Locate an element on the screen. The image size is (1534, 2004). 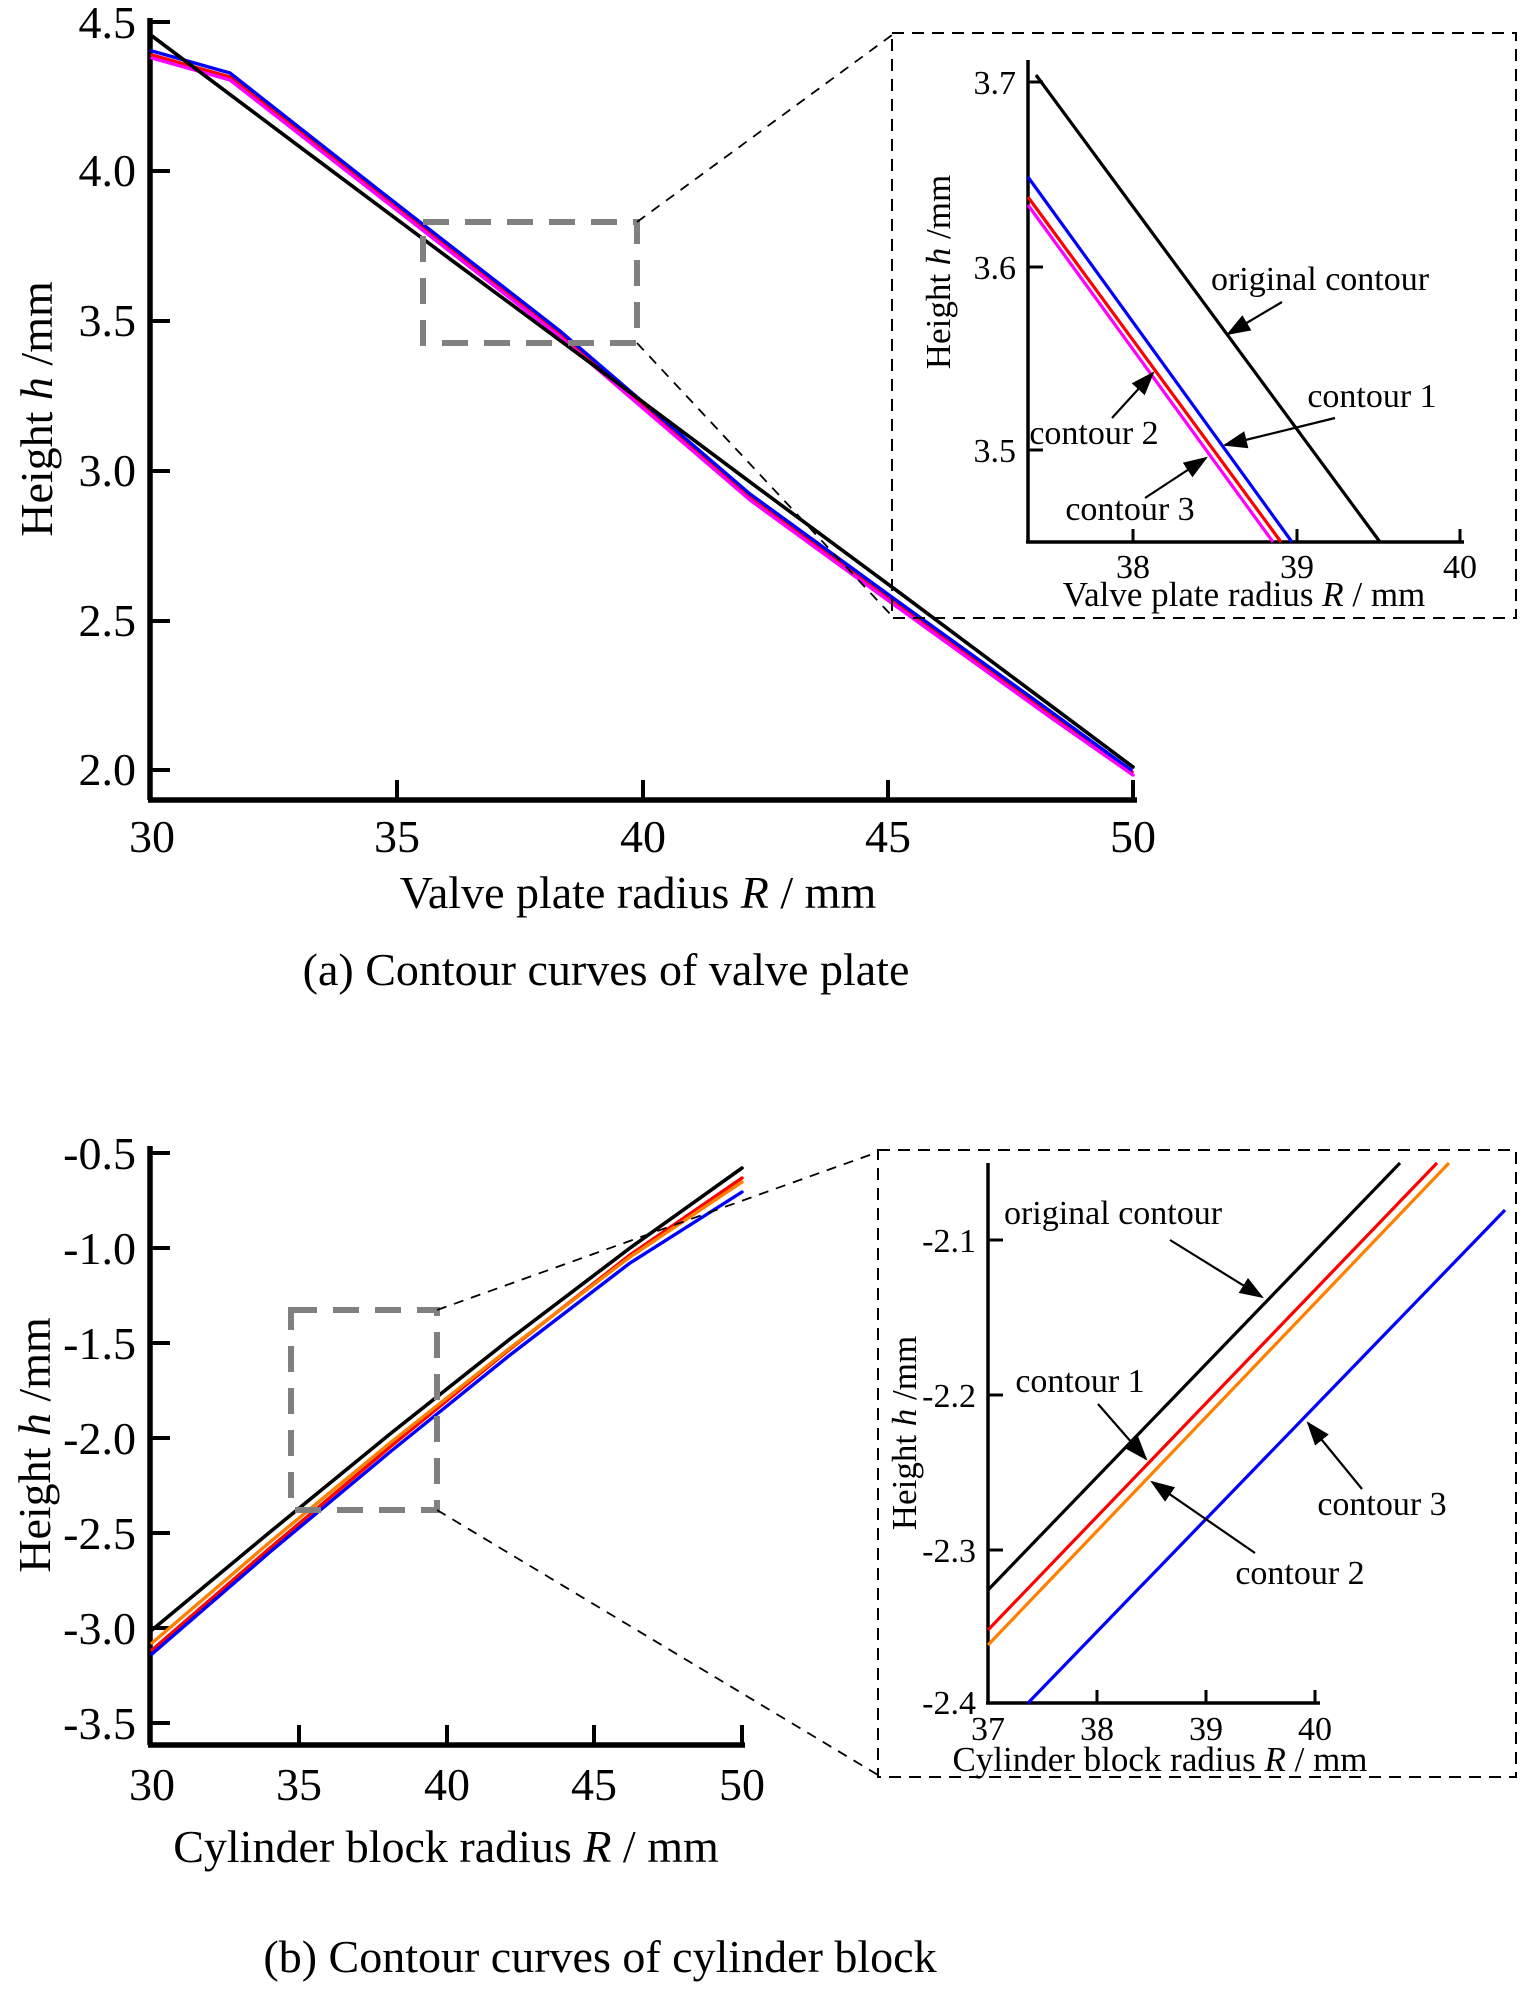
panel-b-y-axis-label: Height h /mm is located at coordinates (34, 1445).